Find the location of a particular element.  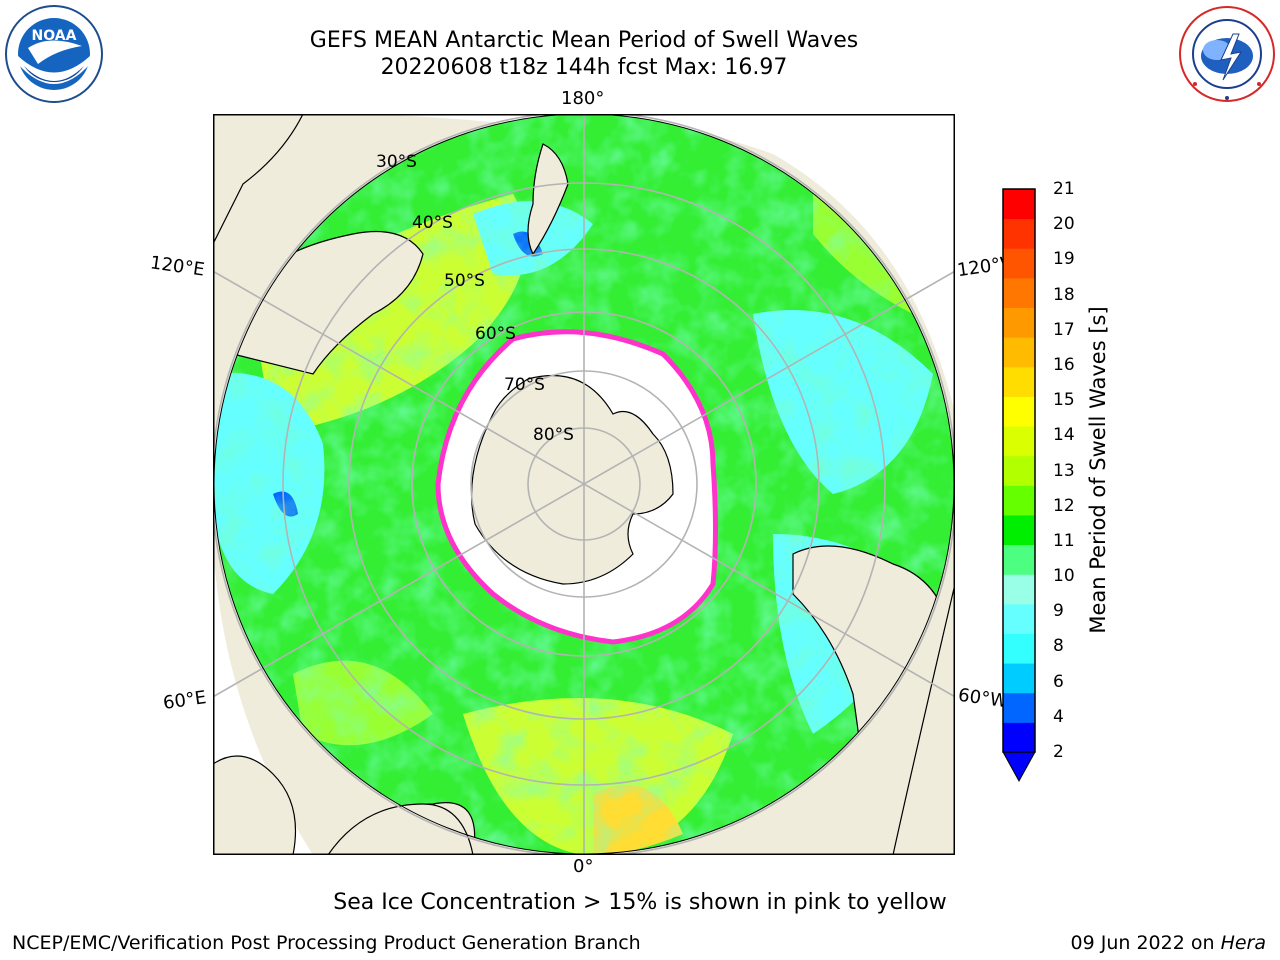

colorbar-tick: 13 is located at coordinates (1064, 470).